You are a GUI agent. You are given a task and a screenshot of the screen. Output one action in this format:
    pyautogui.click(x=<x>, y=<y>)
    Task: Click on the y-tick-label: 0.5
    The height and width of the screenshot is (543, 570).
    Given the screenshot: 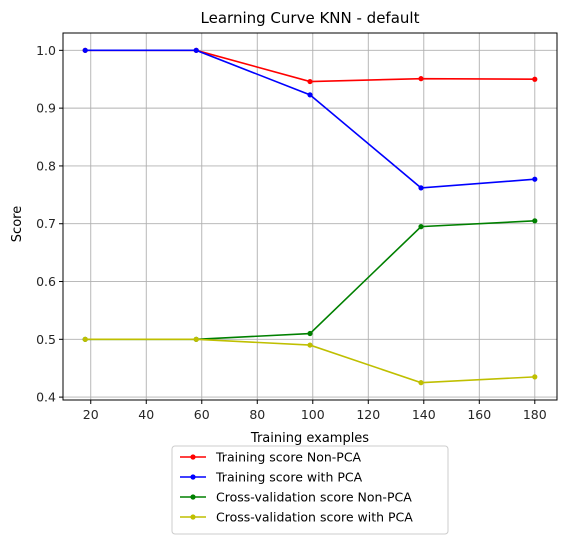 What is the action you would take?
    pyautogui.click(x=46, y=339)
    